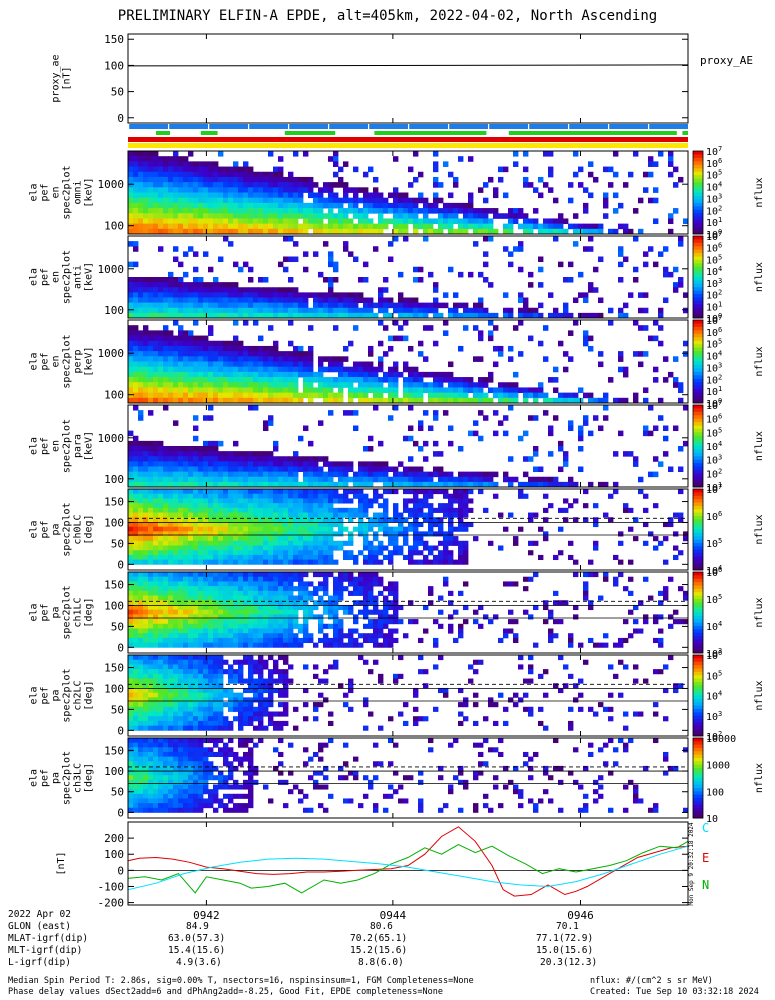 This screenshot has width=775, height=1000. What do you see at coordinates (714, 516) in the screenshot?
I see `colorbar-tick: 106` at bounding box center [714, 516].